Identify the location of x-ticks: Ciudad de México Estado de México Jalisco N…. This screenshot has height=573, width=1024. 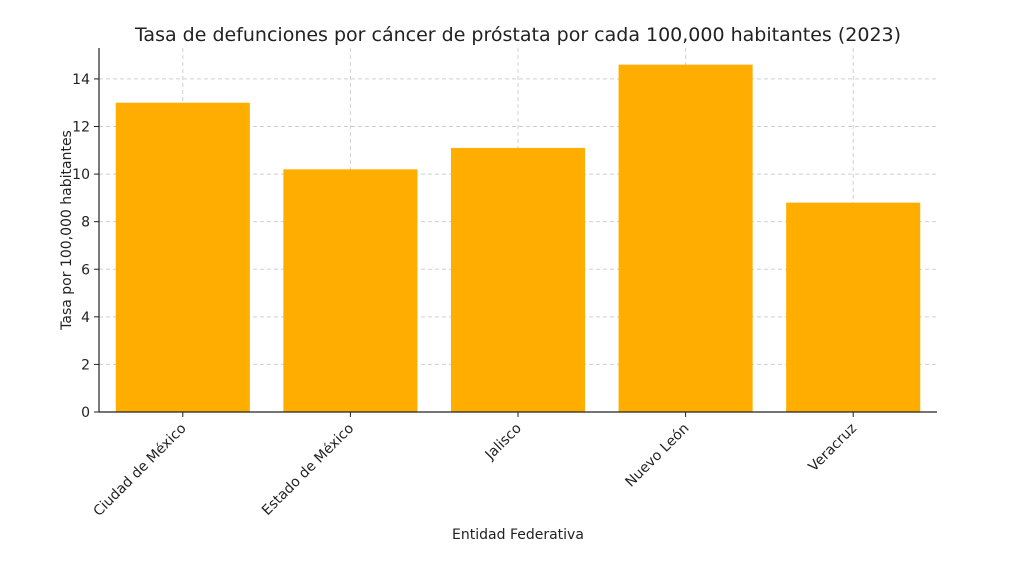
(475, 466).